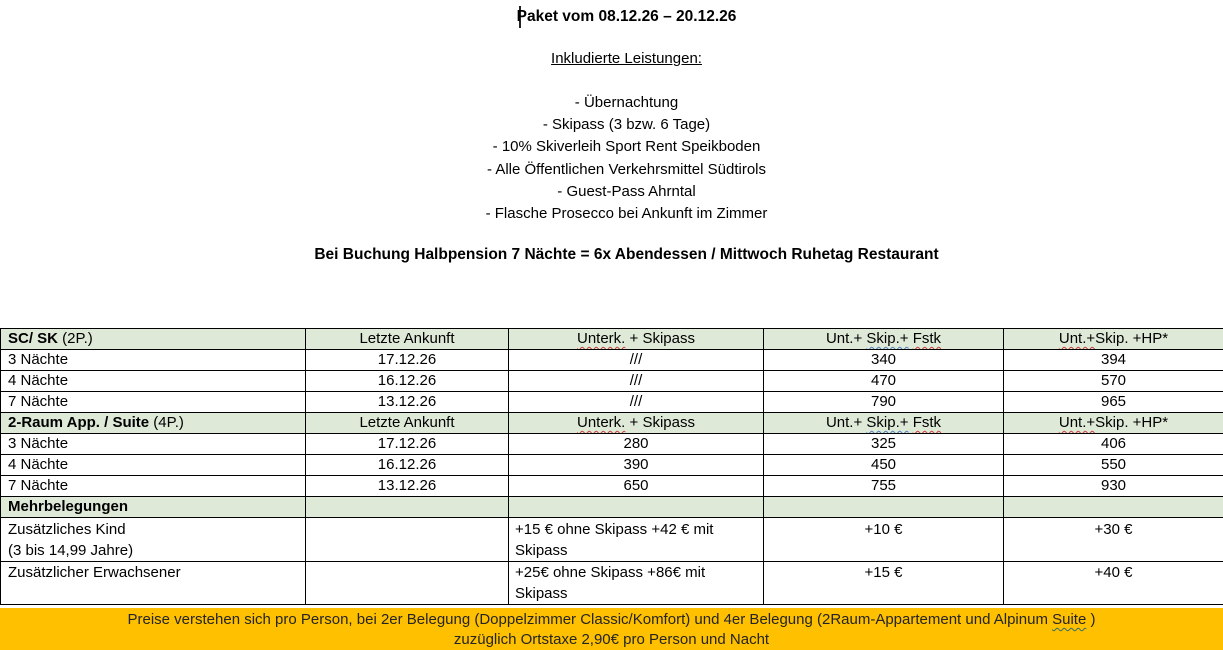 The image size is (1223, 650). What do you see at coordinates (636, 582) in the screenshot?
I see `surcharge-skipass-cell: +25€ ohne Skipass +86€ mit Skipass` at bounding box center [636, 582].